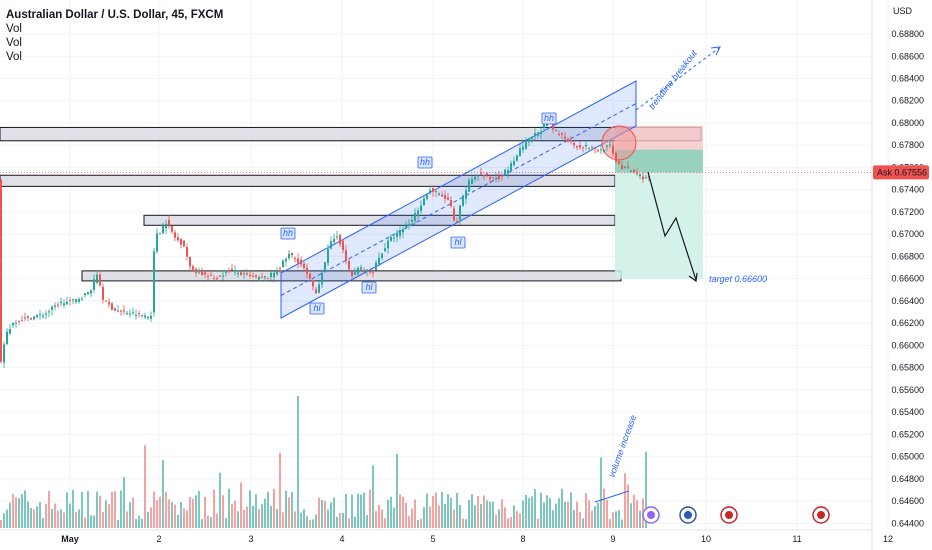 The width and height of the screenshot is (932, 550). Describe the element at coordinates (907, 123) in the screenshot. I see `price-tick-label: 0.68000` at that location.